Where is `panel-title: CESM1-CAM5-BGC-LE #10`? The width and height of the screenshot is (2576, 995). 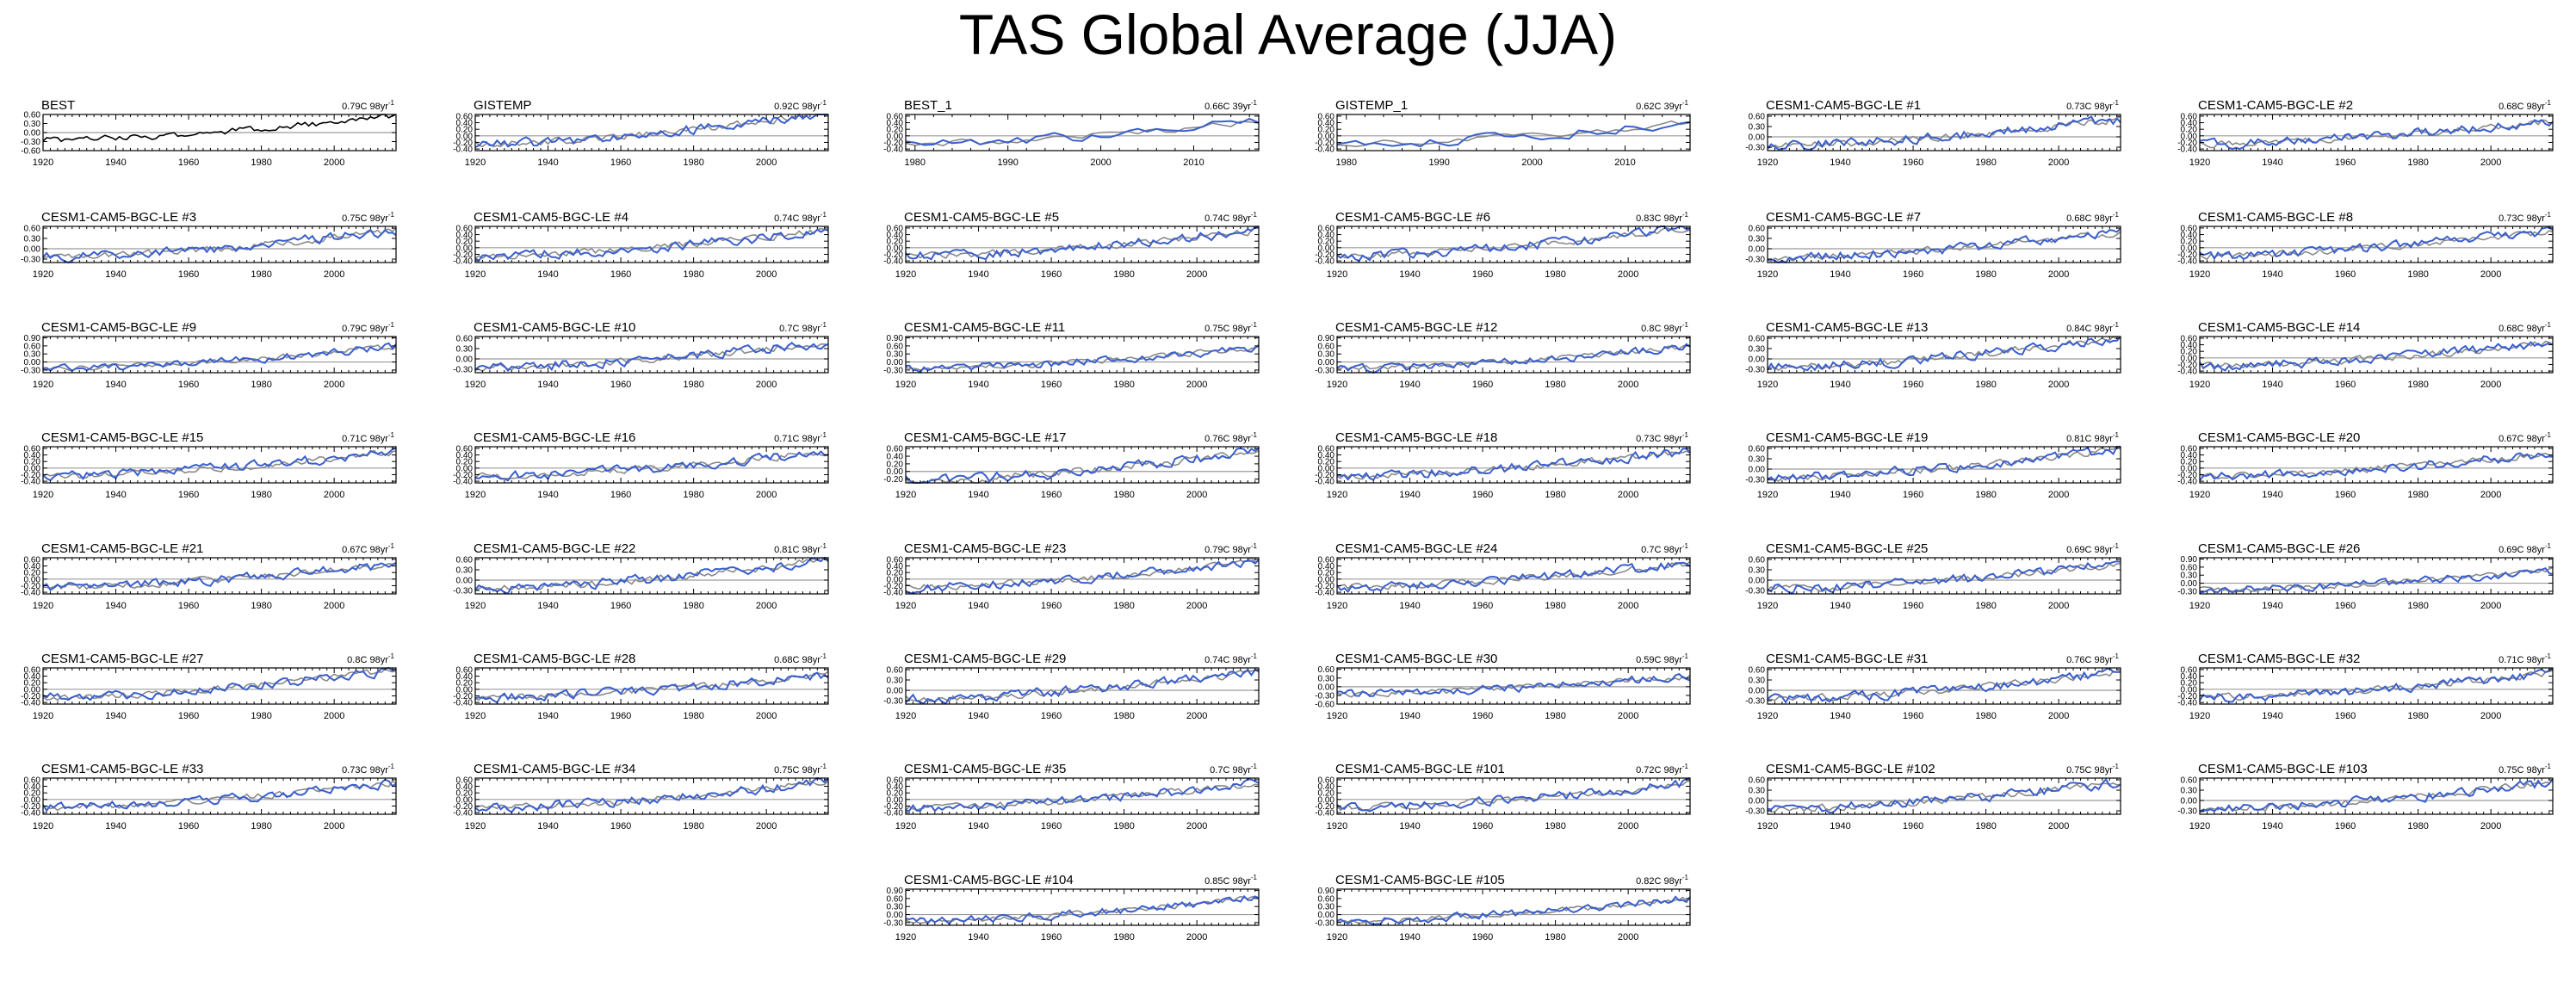 panel-title: CESM1-CAM5-BGC-LE #10 is located at coordinates (554, 327).